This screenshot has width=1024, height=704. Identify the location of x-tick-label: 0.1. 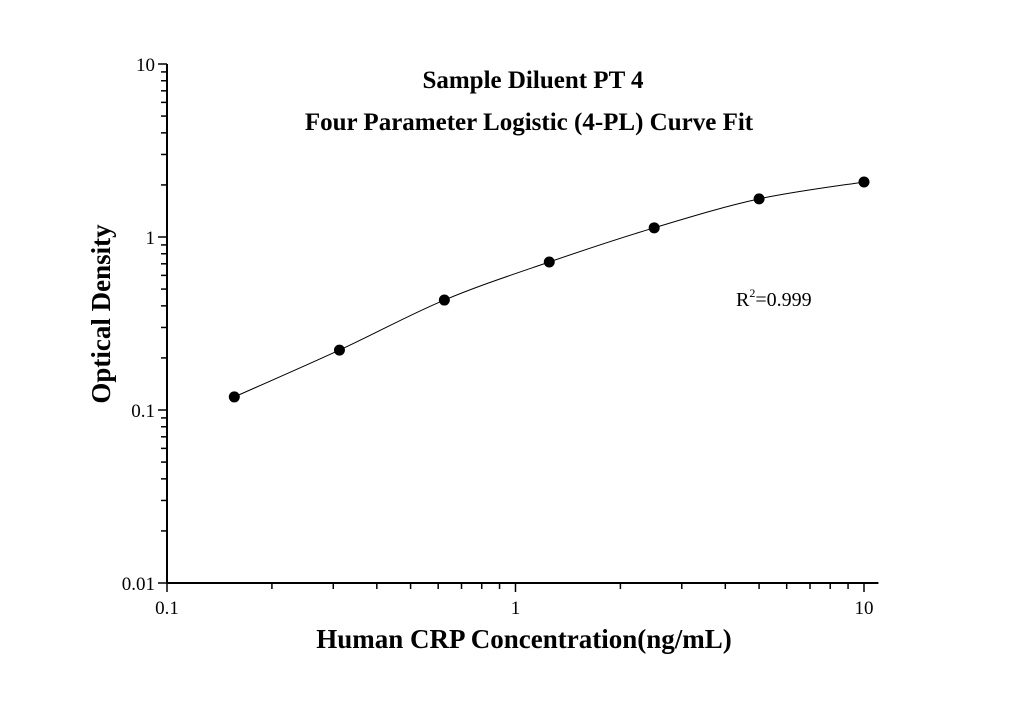
(167, 608).